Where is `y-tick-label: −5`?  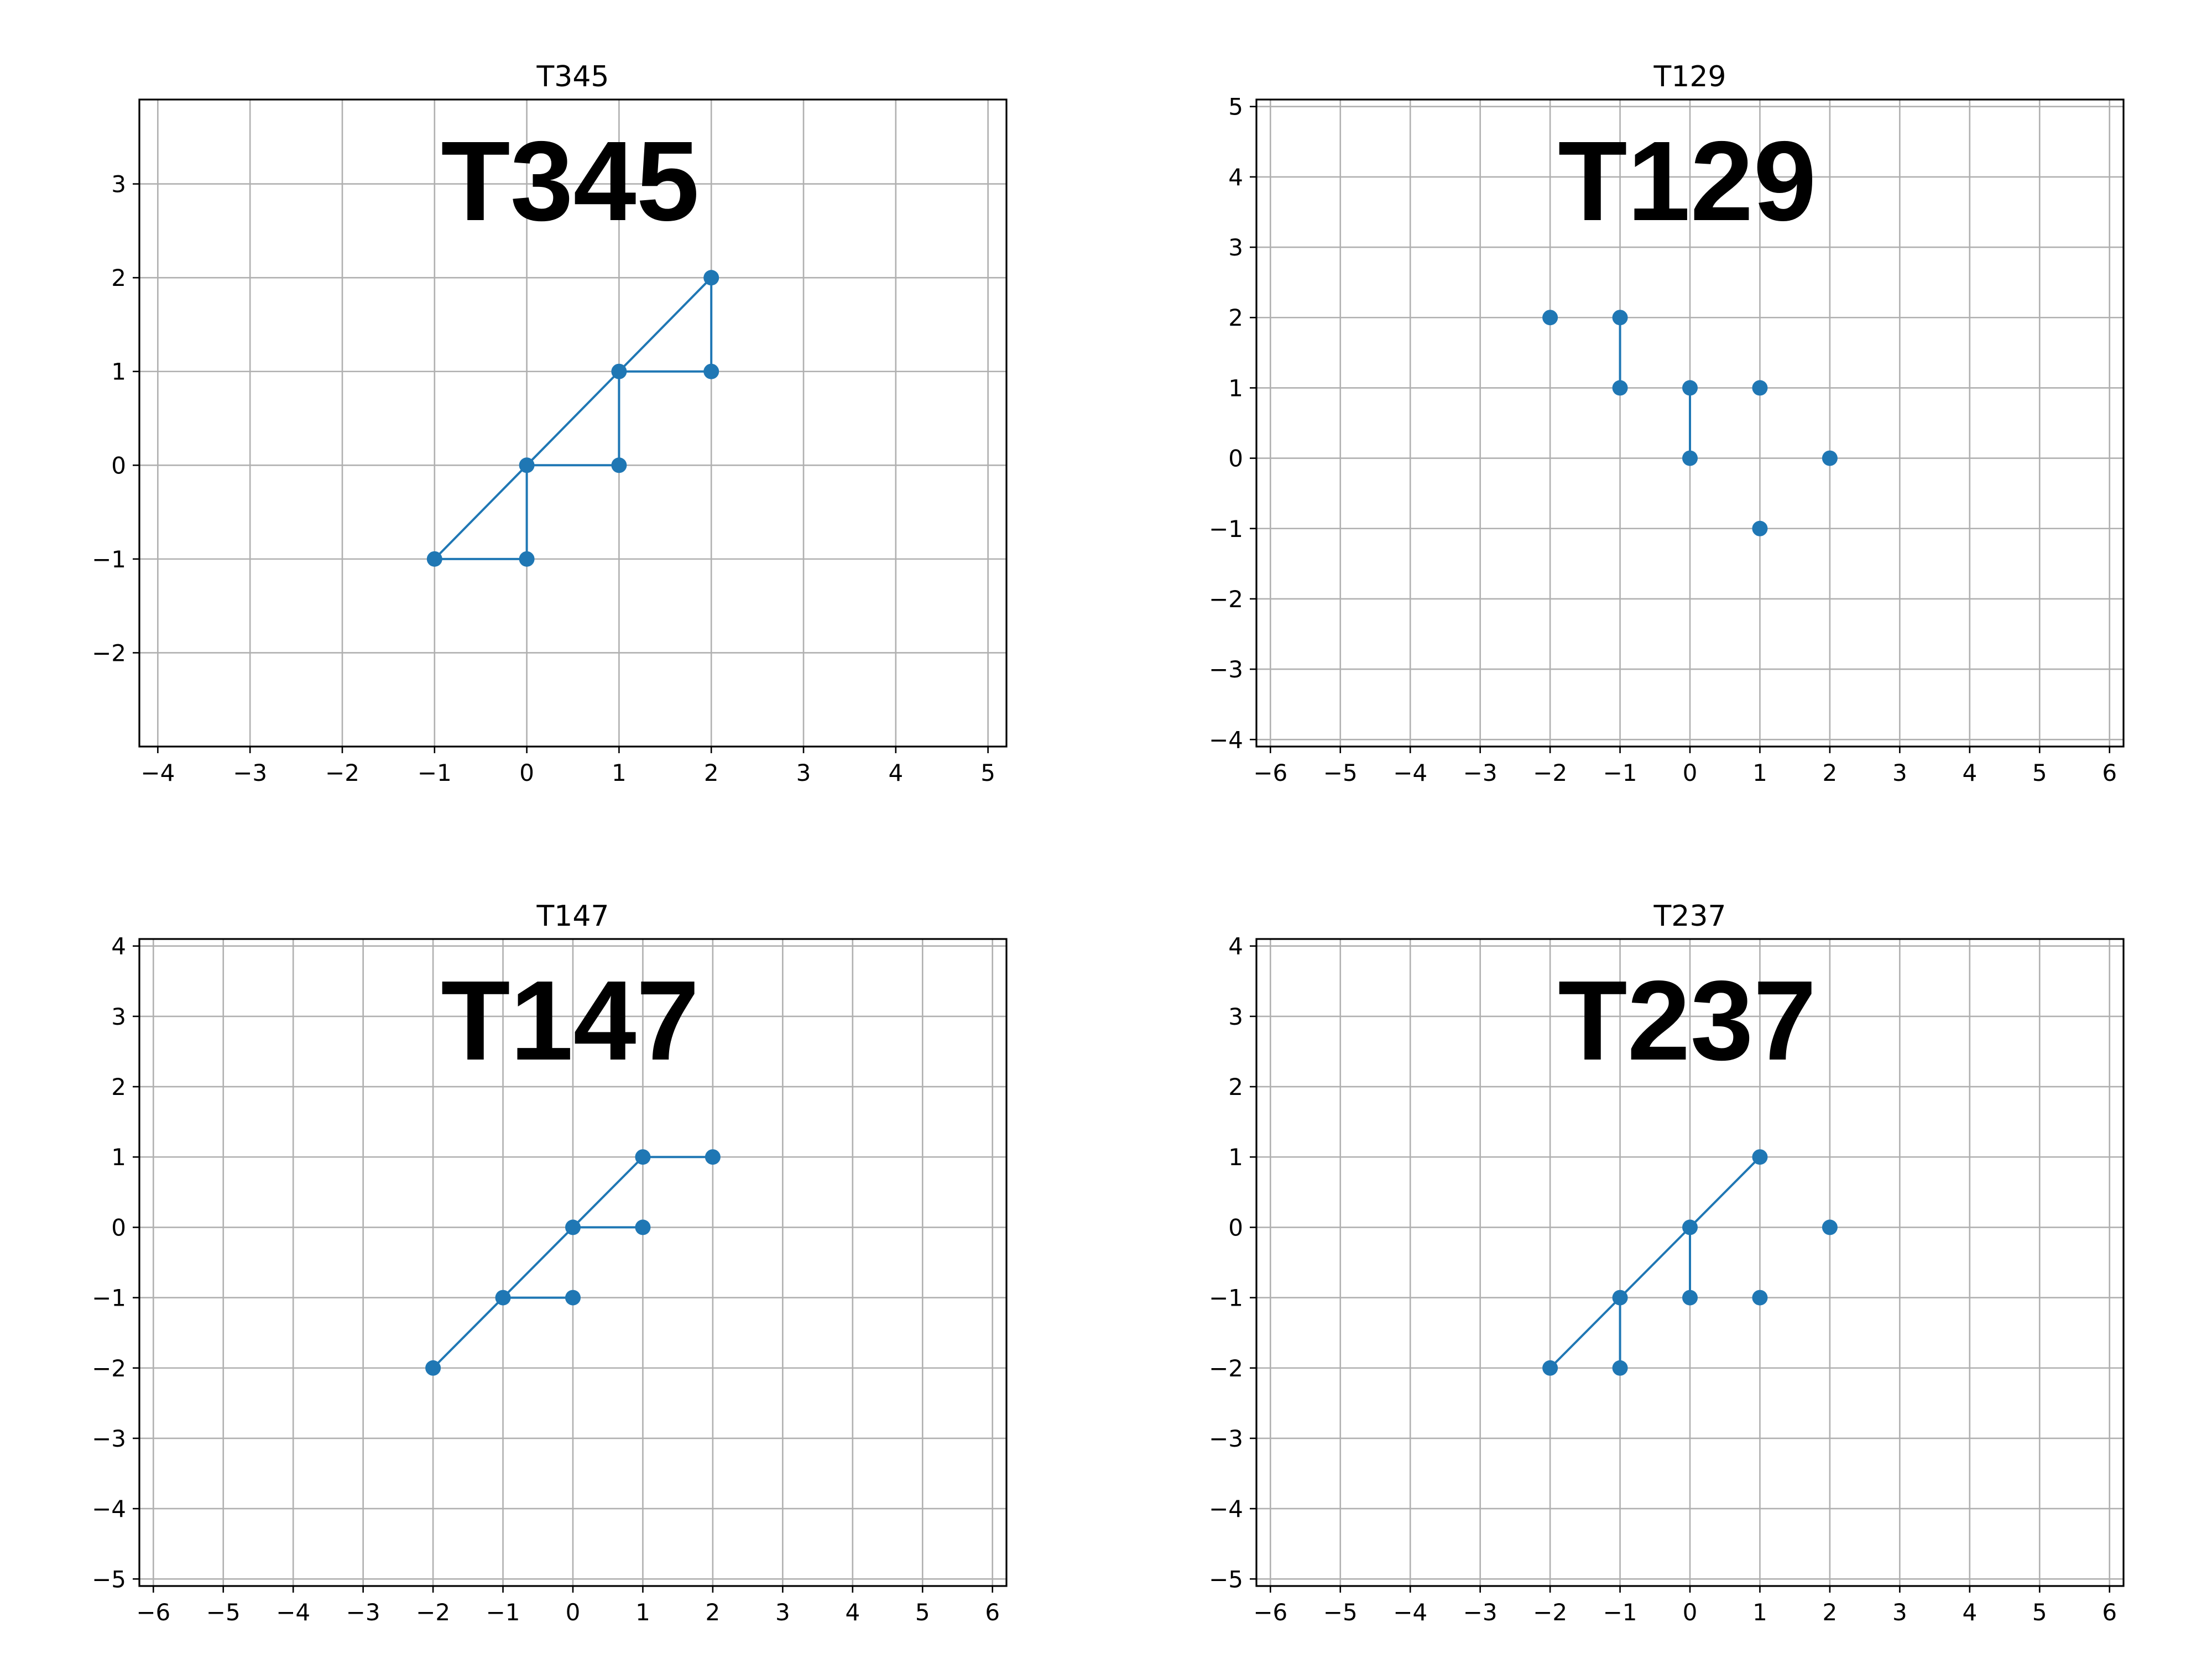 y-tick-label: −5 is located at coordinates (109, 1580).